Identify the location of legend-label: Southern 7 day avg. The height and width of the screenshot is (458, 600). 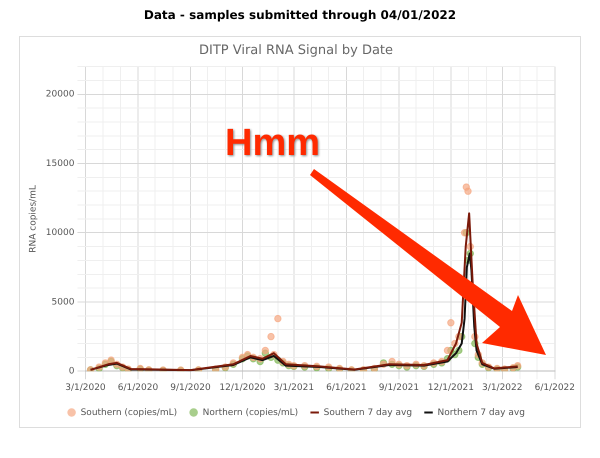
(368, 413).